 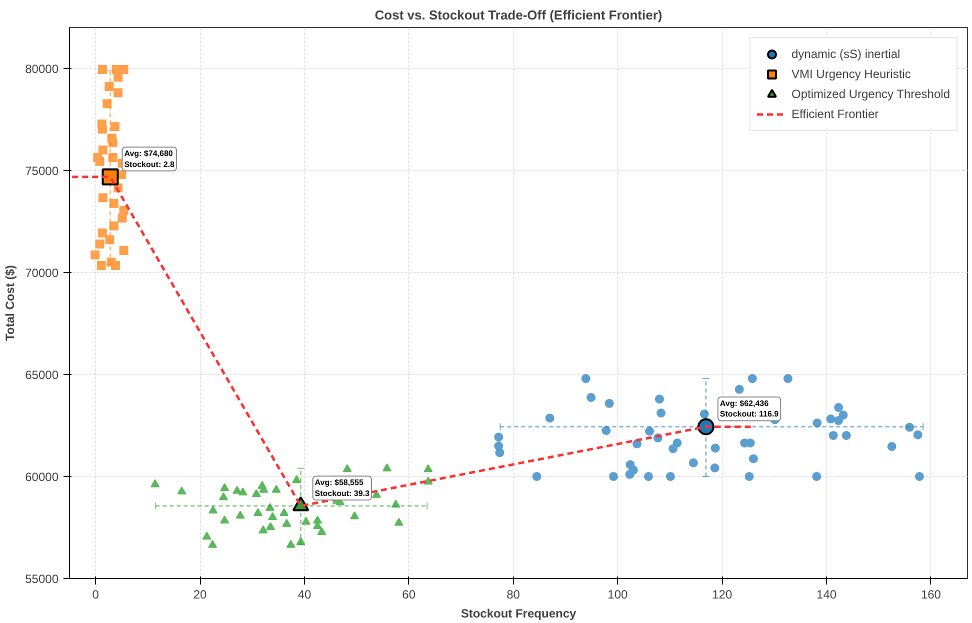 What do you see at coordinates (42, 69) in the screenshot?
I see `y-tick-label: 80000` at bounding box center [42, 69].